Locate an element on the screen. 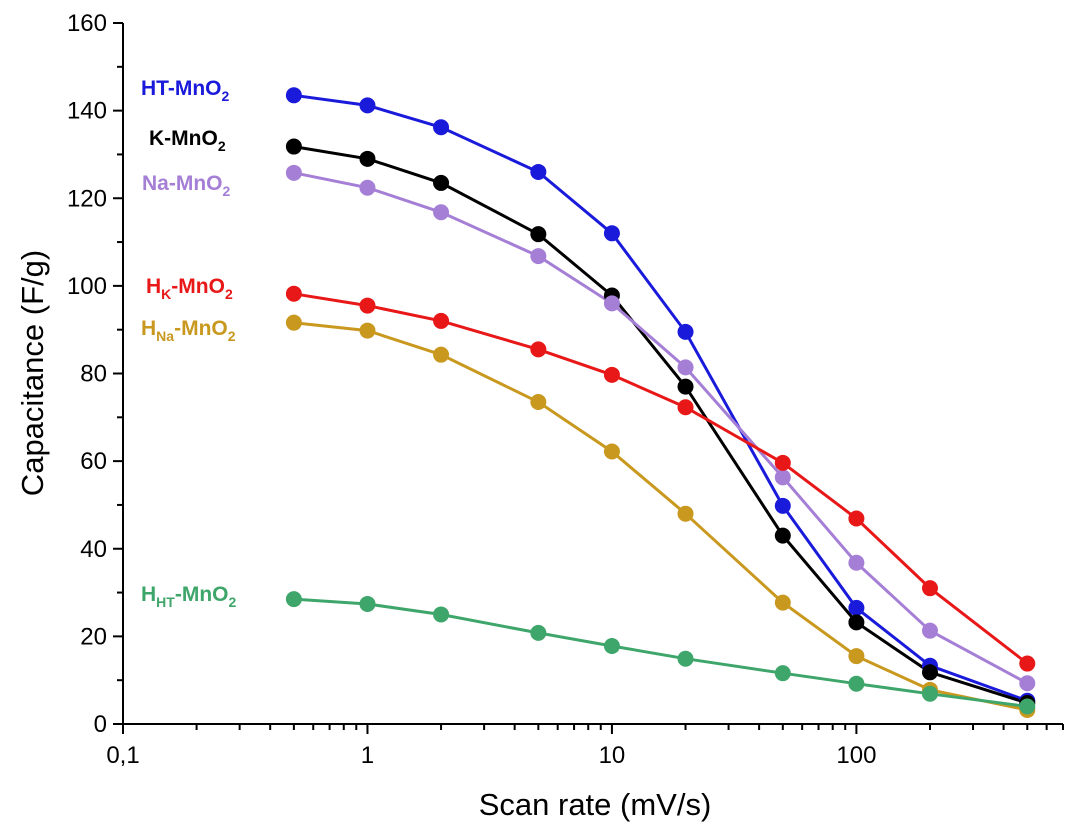  y-tick-label: 60 is located at coordinates (93, 461).